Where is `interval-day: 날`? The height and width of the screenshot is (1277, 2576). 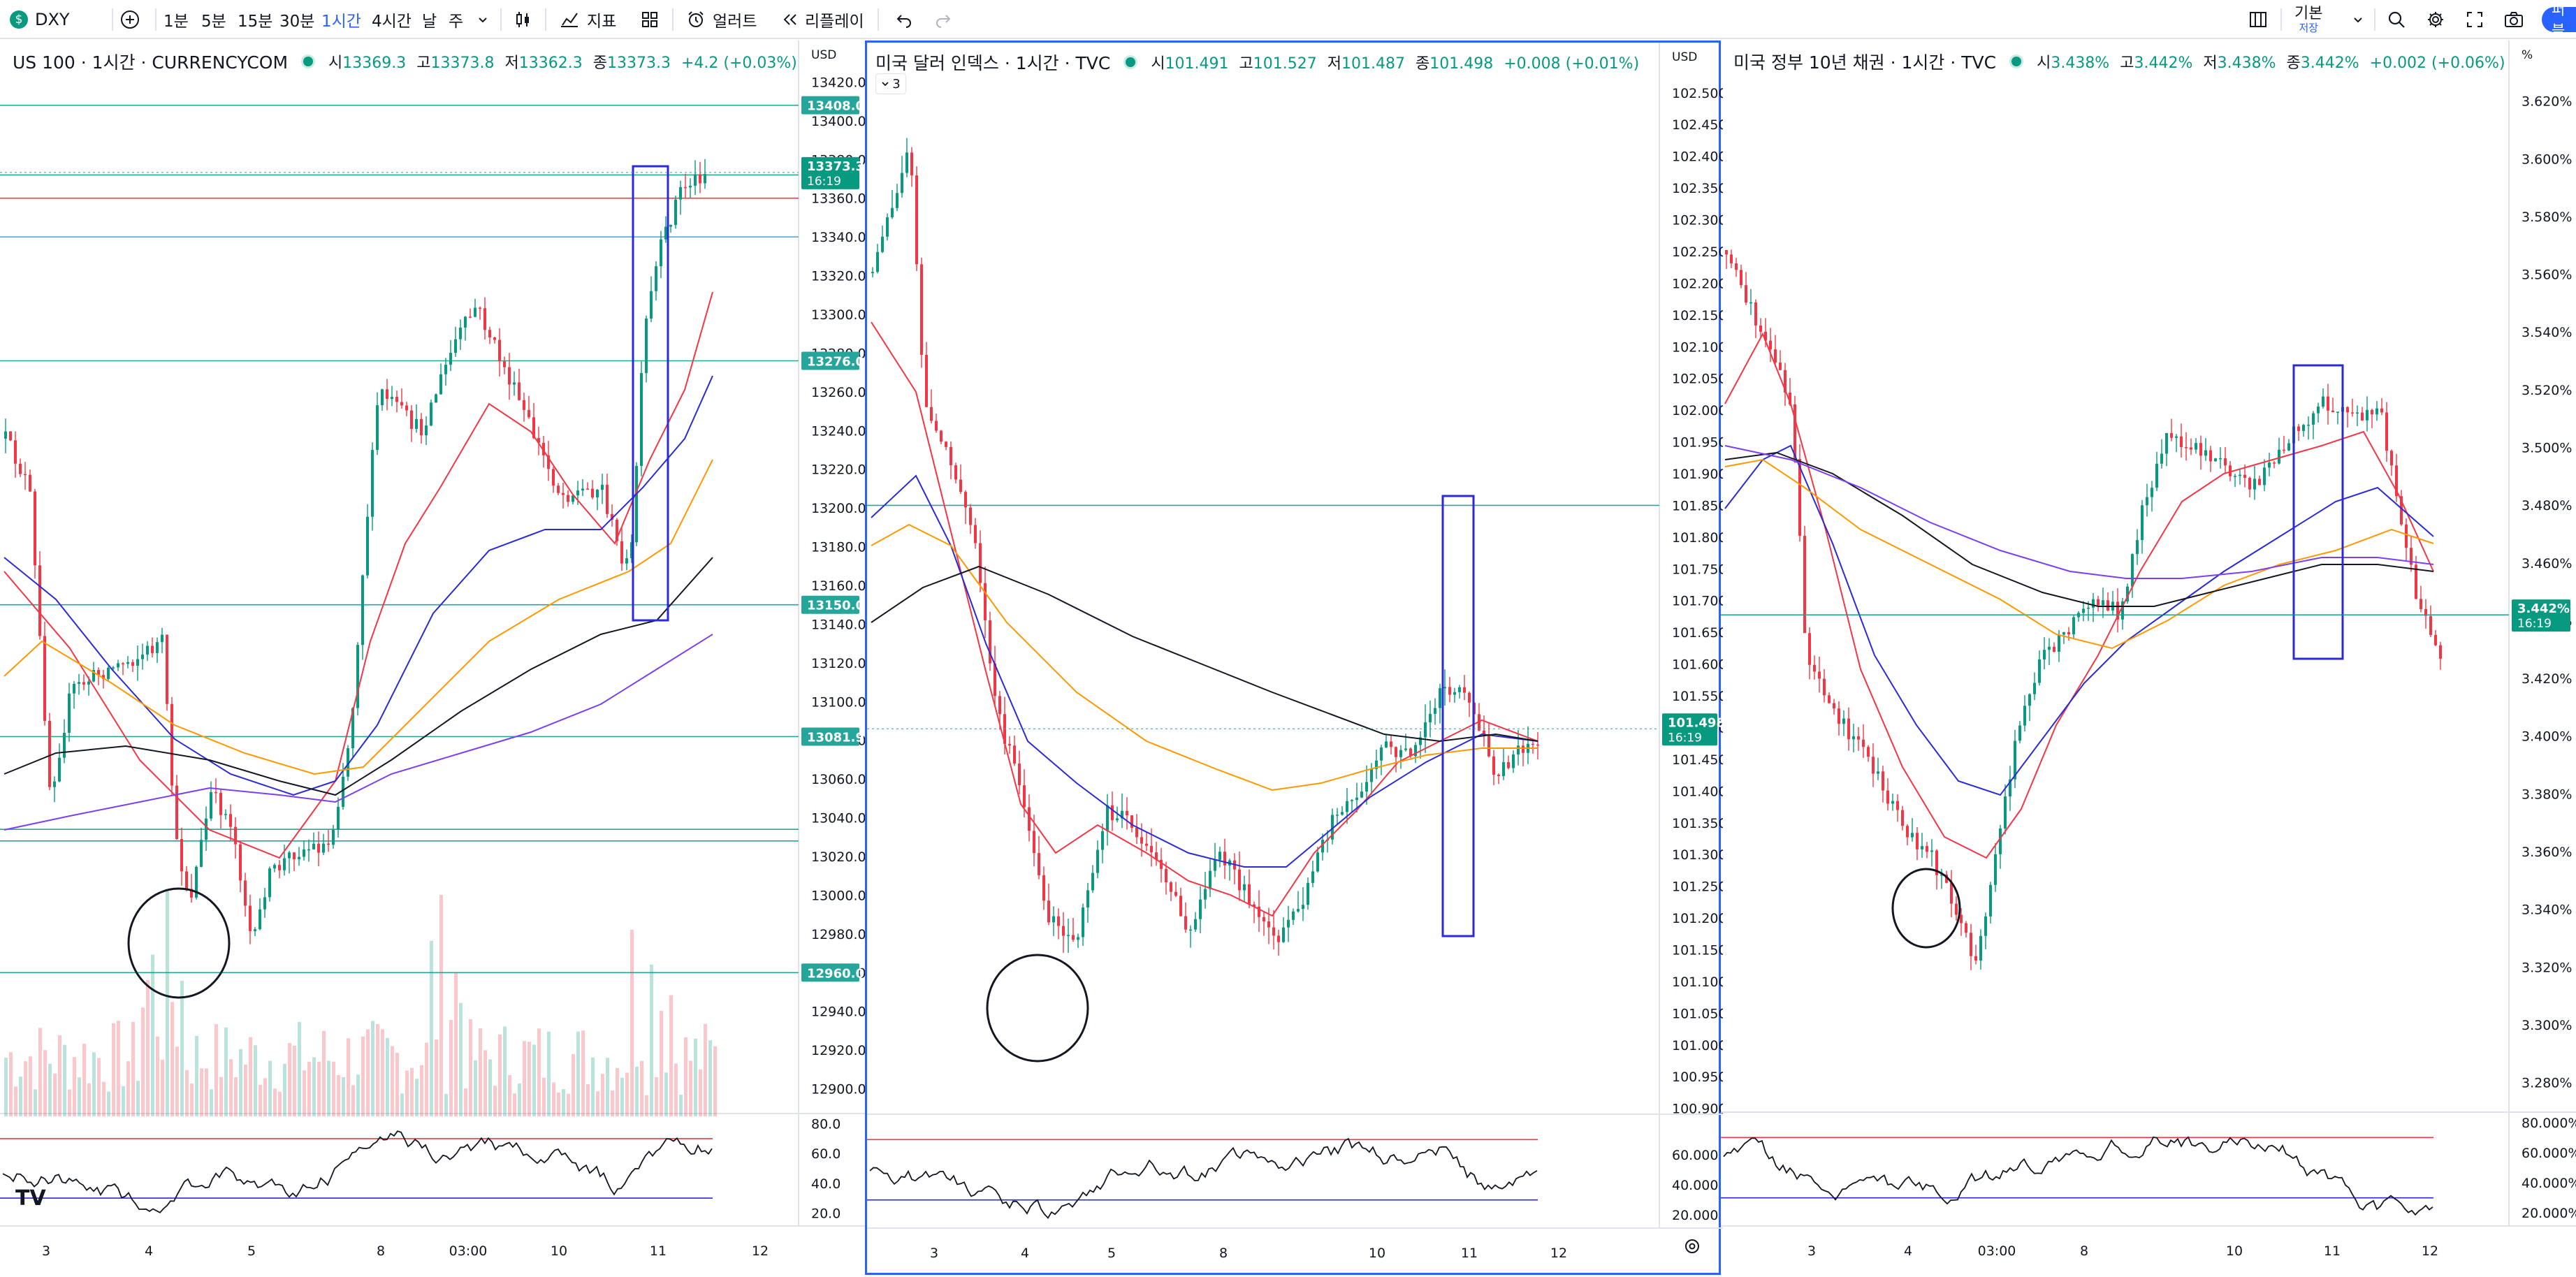
interval-day: 날 is located at coordinates (430, 22).